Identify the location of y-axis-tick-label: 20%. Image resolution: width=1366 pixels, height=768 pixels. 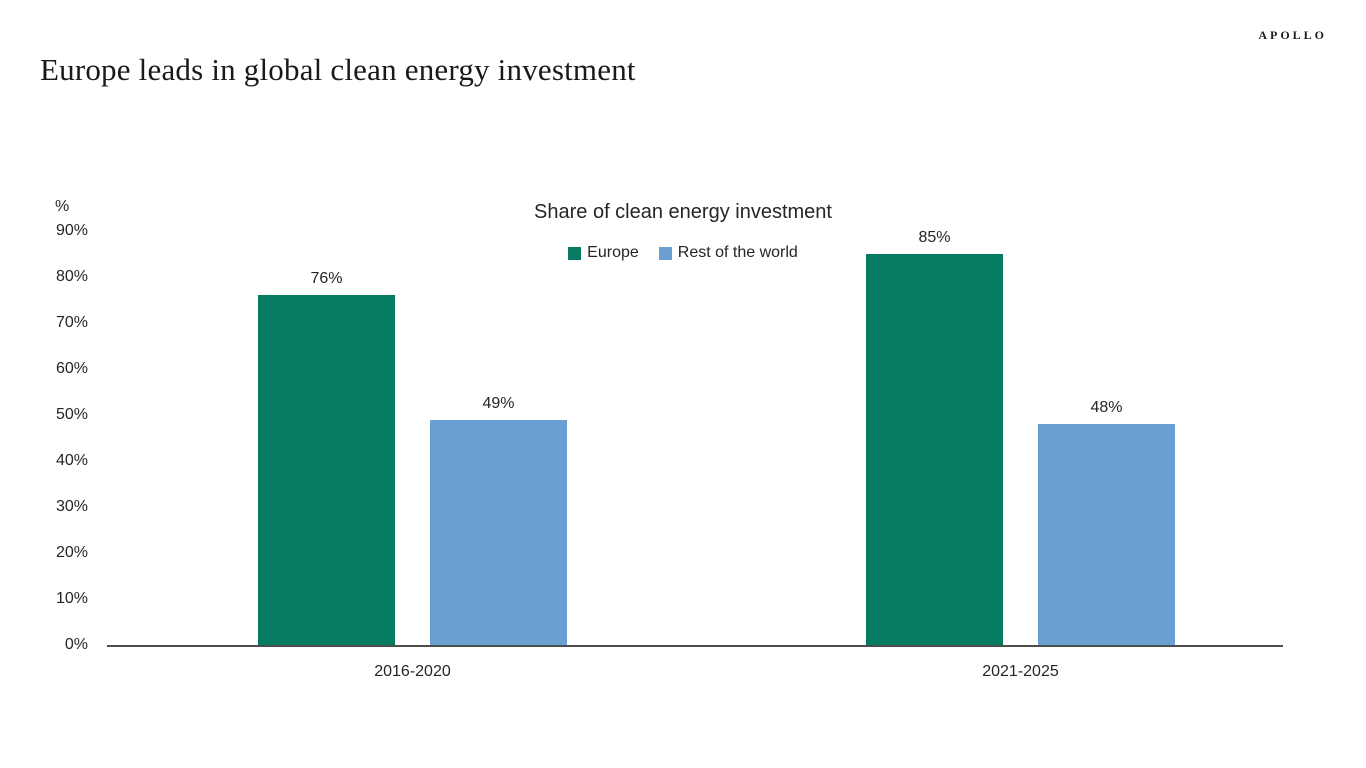
(71, 552).